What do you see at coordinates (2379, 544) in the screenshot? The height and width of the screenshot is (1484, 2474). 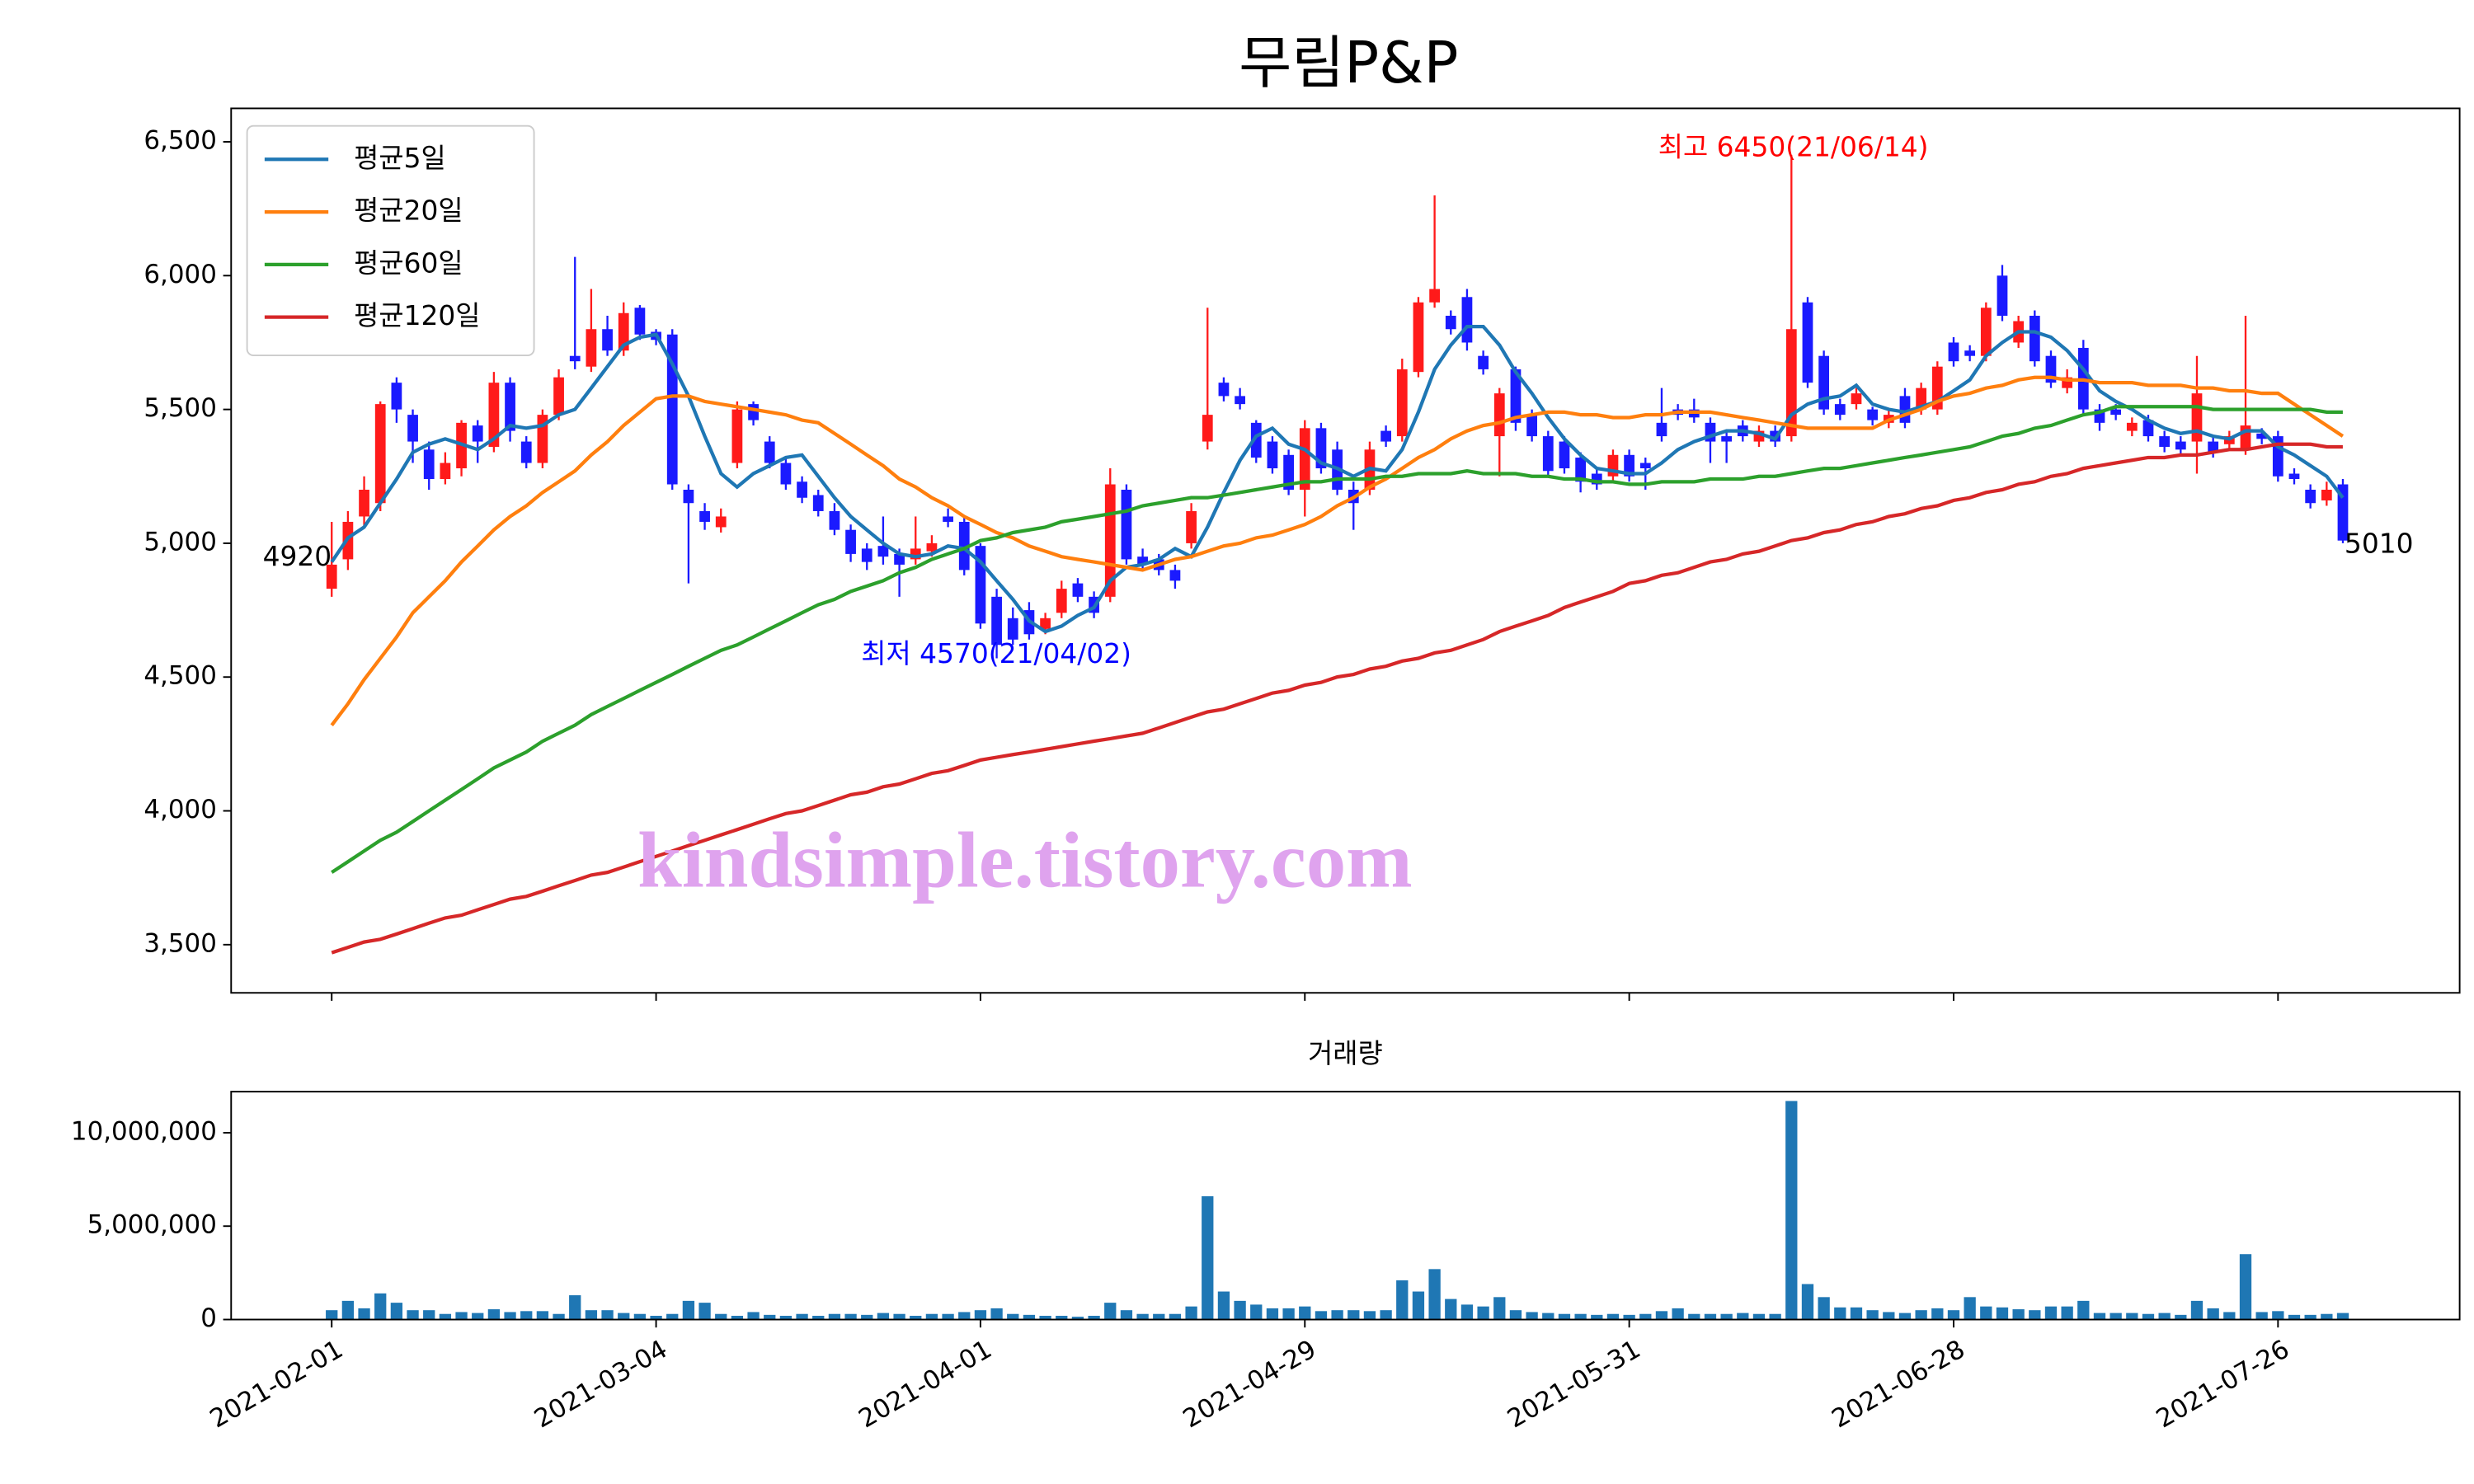 I see `last-close-label: 5010` at bounding box center [2379, 544].